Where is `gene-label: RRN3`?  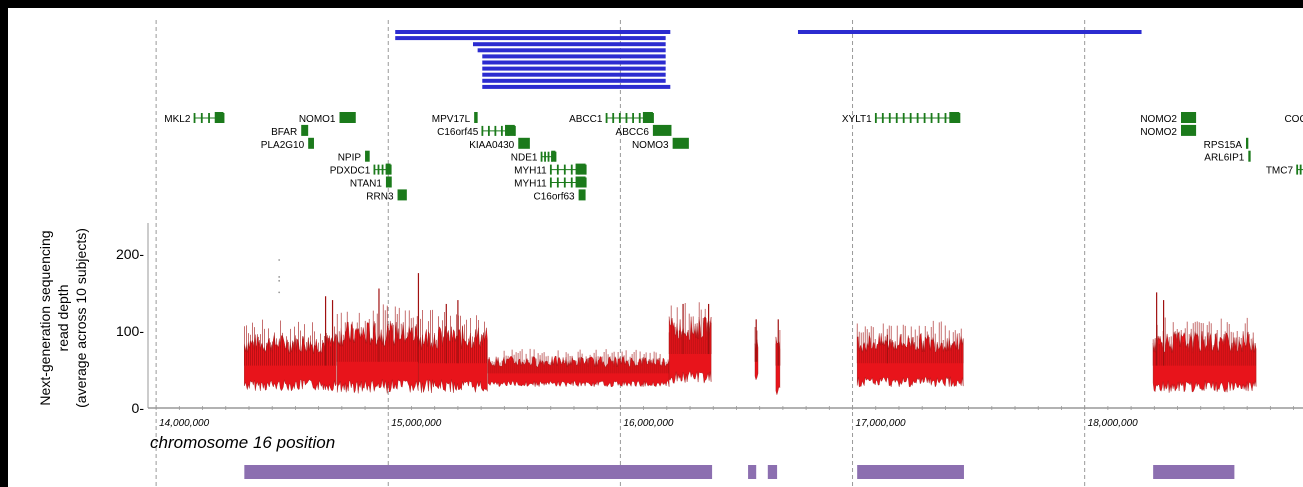 gene-label: RRN3 is located at coordinates (380, 196).